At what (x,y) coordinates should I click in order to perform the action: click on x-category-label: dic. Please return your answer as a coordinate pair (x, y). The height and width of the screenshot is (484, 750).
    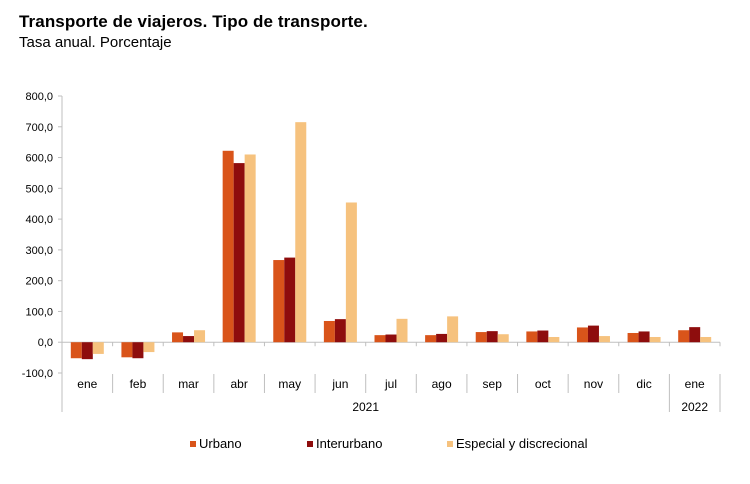
    Looking at the image, I should click on (643, 384).